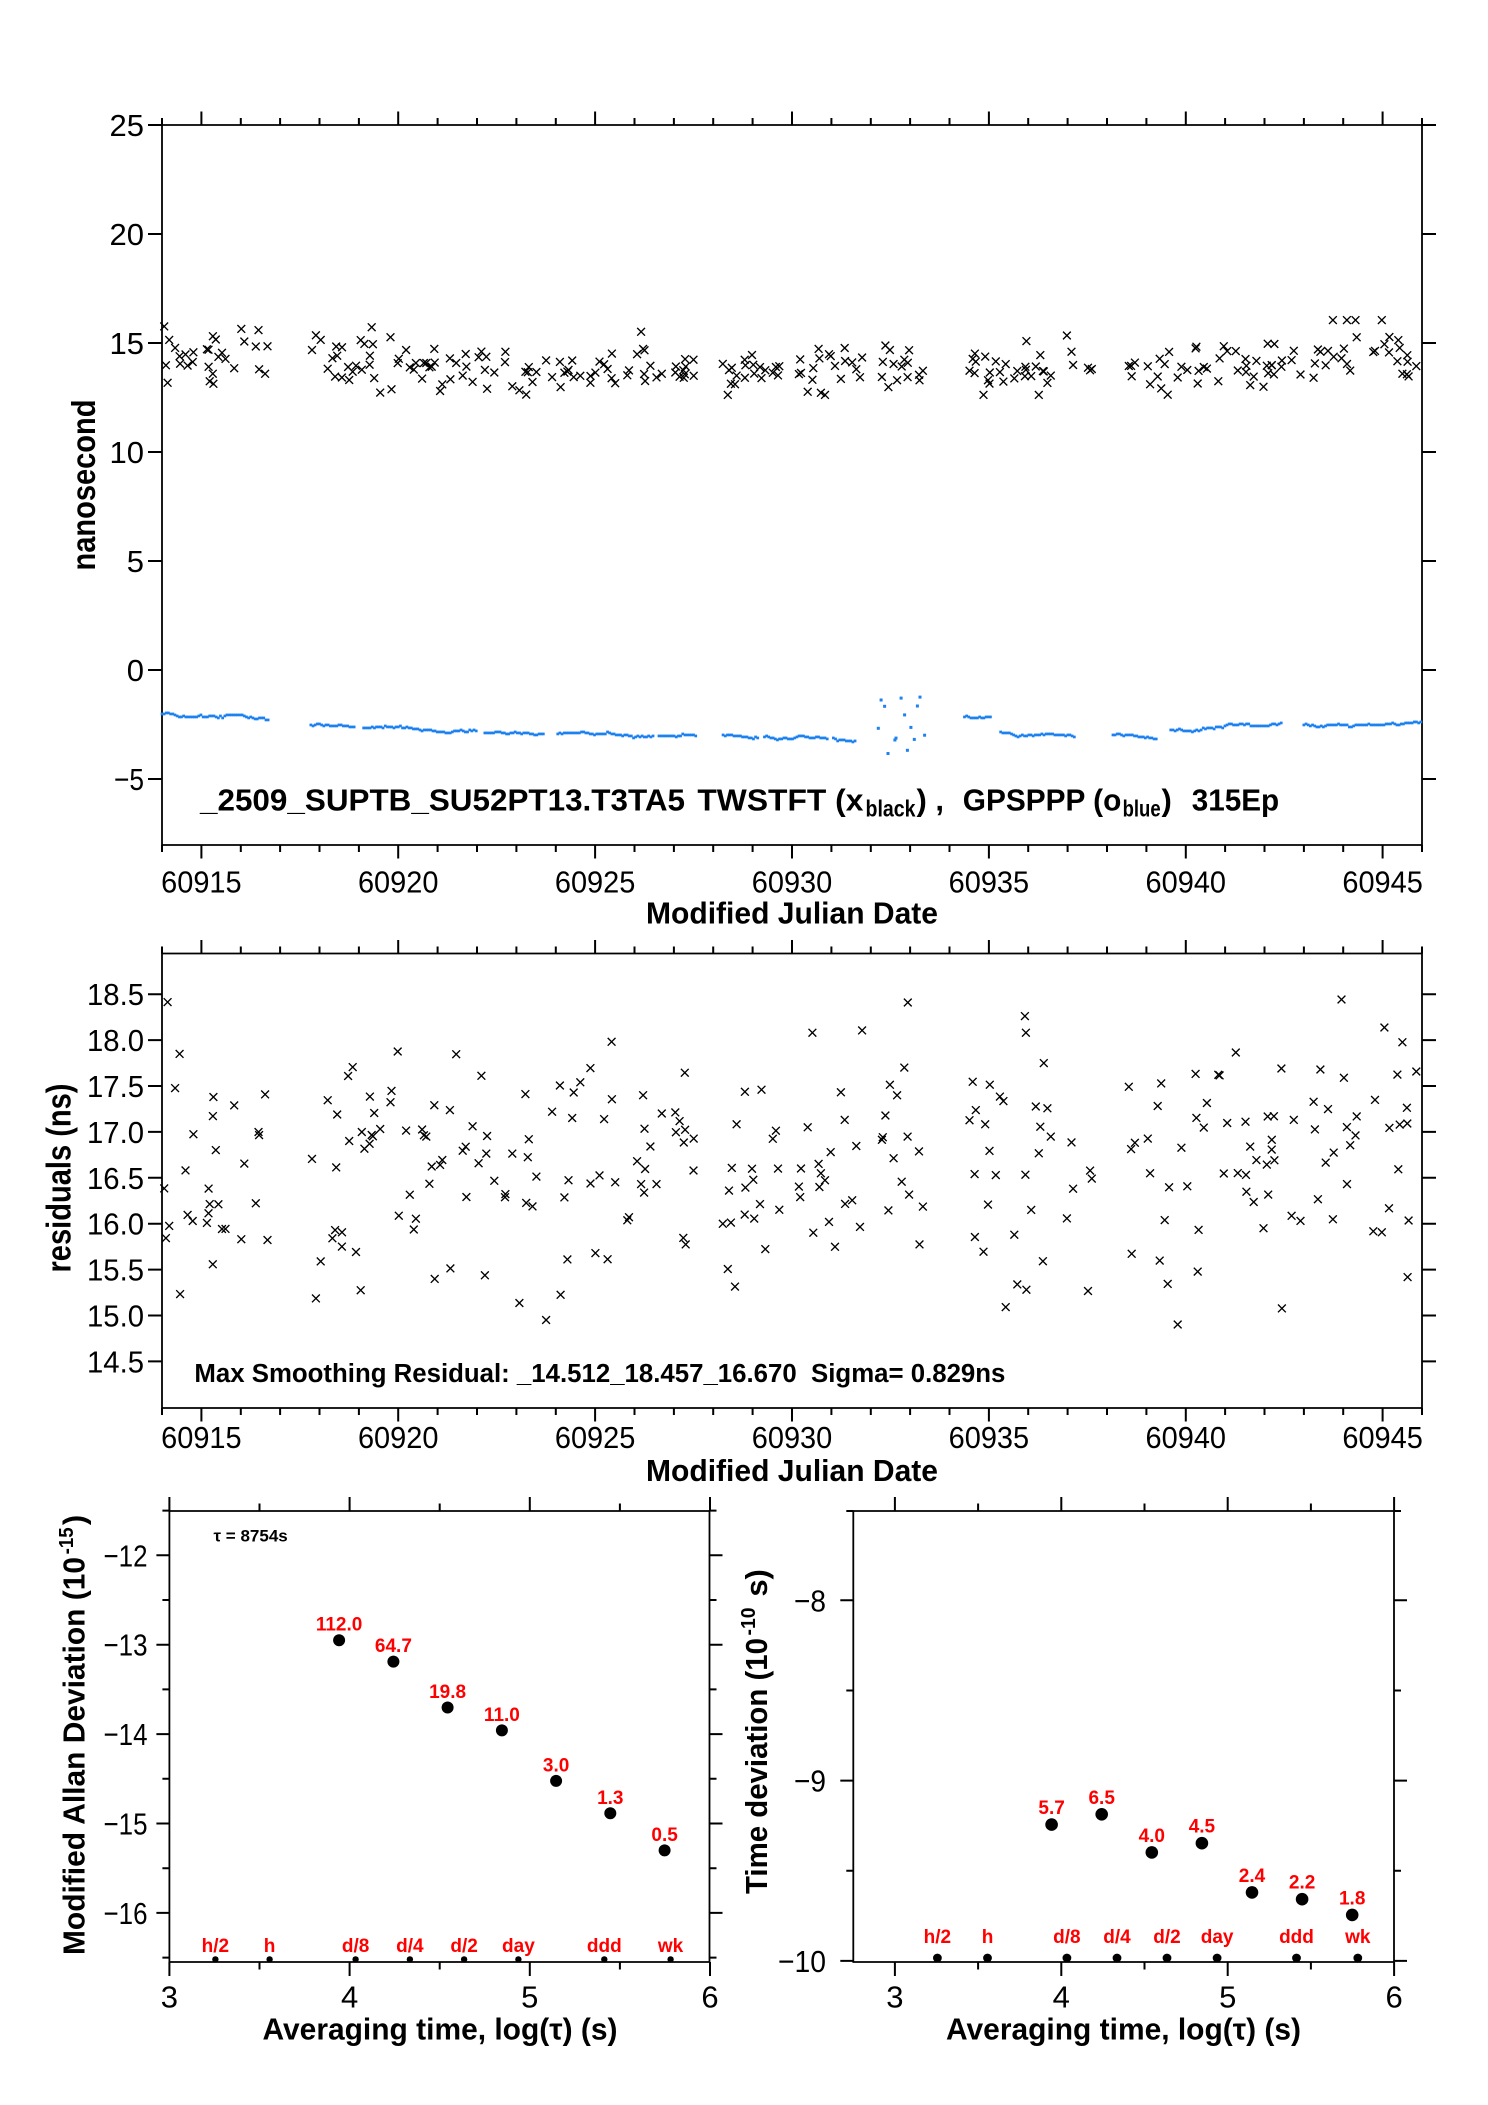 The image size is (1488, 2105). What do you see at coordinates (1202, 1827) in the screenshot?
I see `svg-text: 4.5` at bounding box center [1202, 1827].